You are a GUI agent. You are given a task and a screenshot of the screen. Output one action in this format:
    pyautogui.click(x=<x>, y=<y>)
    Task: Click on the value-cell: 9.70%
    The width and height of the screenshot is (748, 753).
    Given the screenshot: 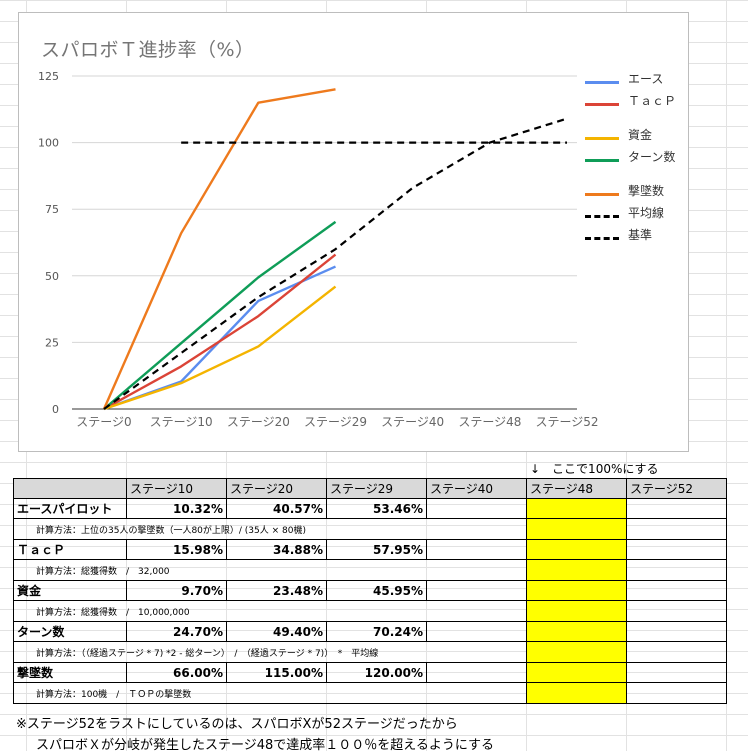 What is the action you would take?
    pyautogui.click(x=176, y=590)
    